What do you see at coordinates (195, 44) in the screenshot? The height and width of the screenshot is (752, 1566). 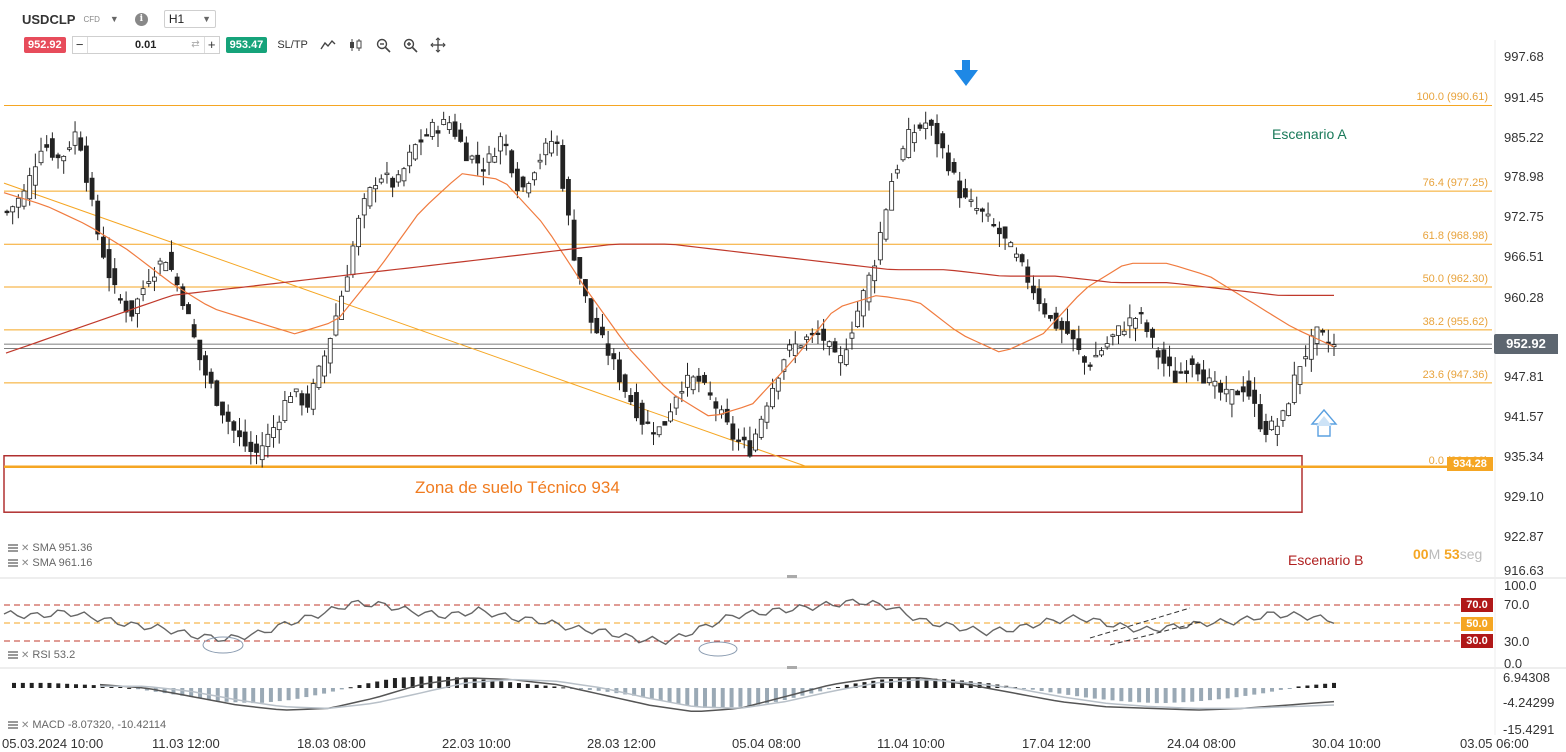 I see `swap-icon: ⇄` at bounding box center [195, 44].